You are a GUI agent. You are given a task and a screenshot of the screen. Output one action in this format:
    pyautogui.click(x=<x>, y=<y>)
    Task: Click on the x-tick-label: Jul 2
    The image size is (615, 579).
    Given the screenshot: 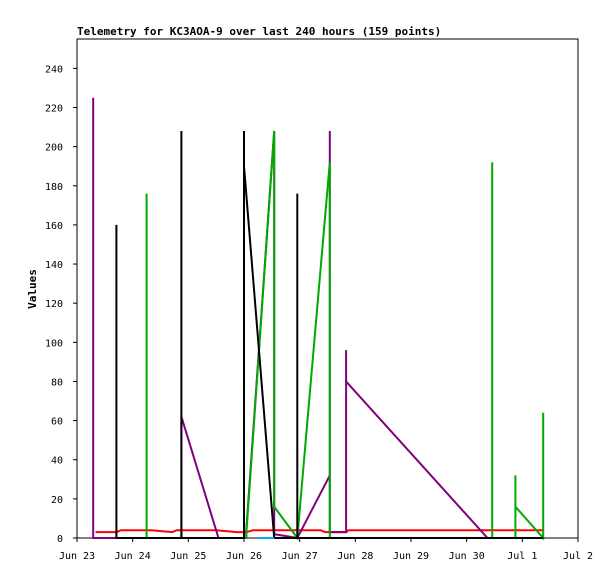 What is the action you would take?
    pyautogui.click(x=578, y=556)
    